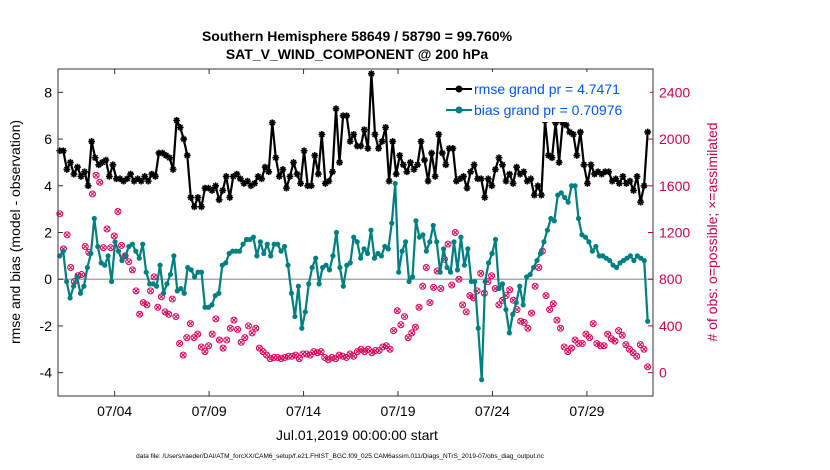  What do you see at coordinates (357, 54) in the screenshot?
I see `chart-subtitle: SAT_V_WIND_COMPONENT @ 200 hPa` at bounding box center [357, 54].